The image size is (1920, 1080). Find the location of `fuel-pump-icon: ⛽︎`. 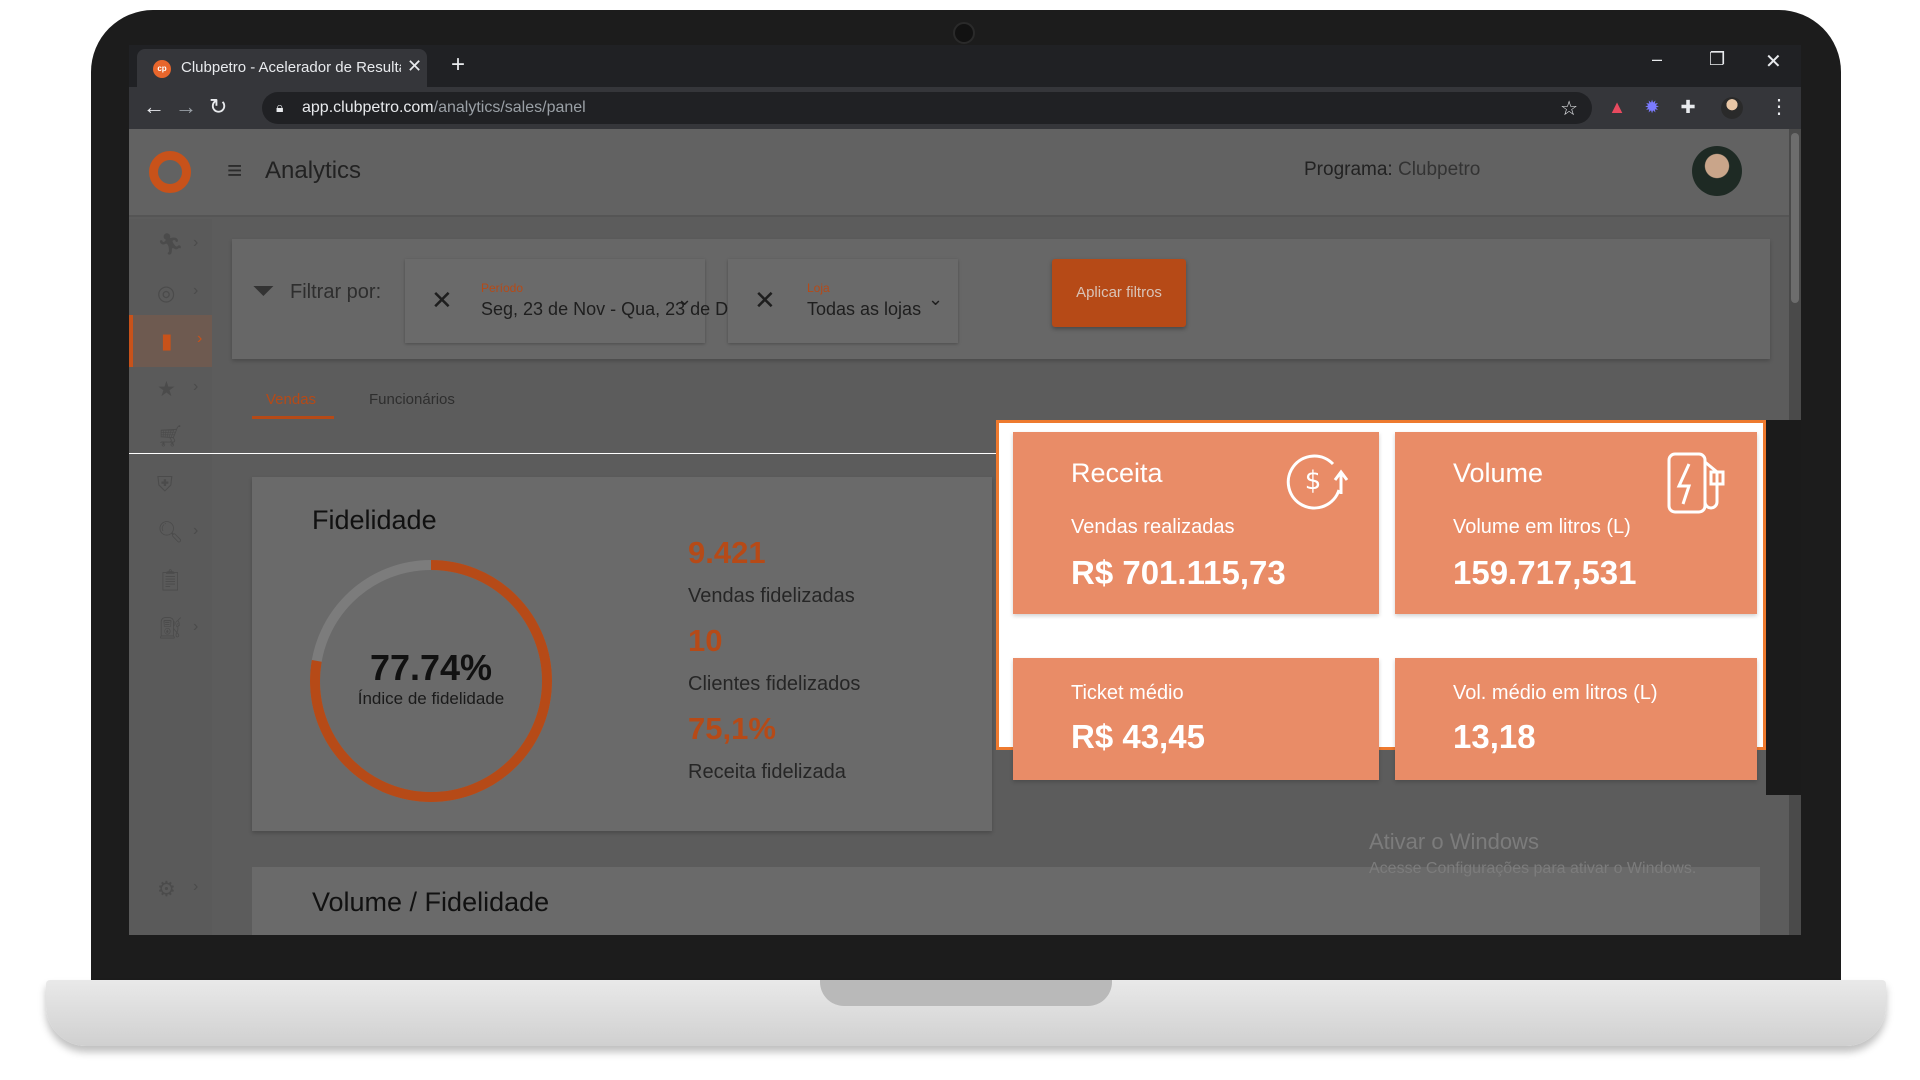

fuel-pump-icon: ⛽︎ is located at coordinates (170, 628).